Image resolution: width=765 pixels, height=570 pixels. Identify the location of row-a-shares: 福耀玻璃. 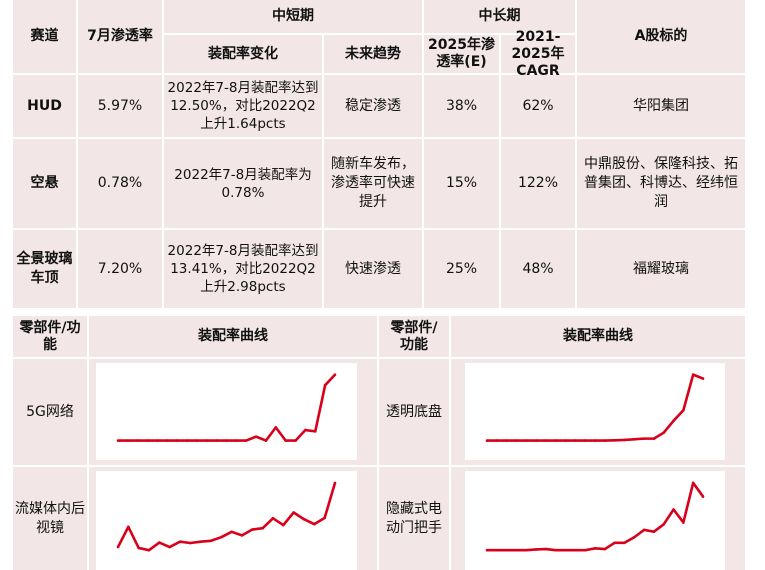
(661, 269).